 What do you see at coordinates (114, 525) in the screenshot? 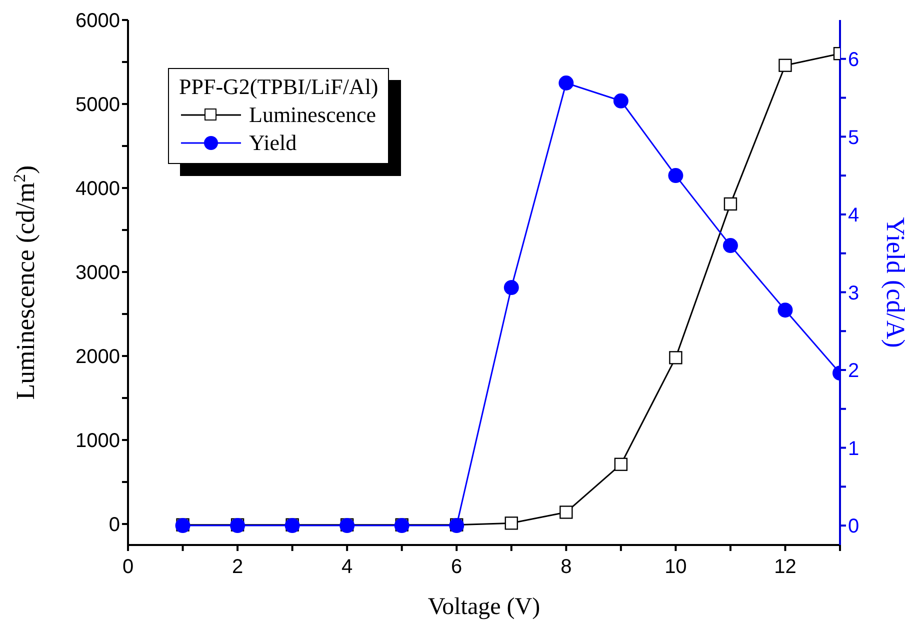
I see `y-tick-label: 0` at bounding box center [114, 525].